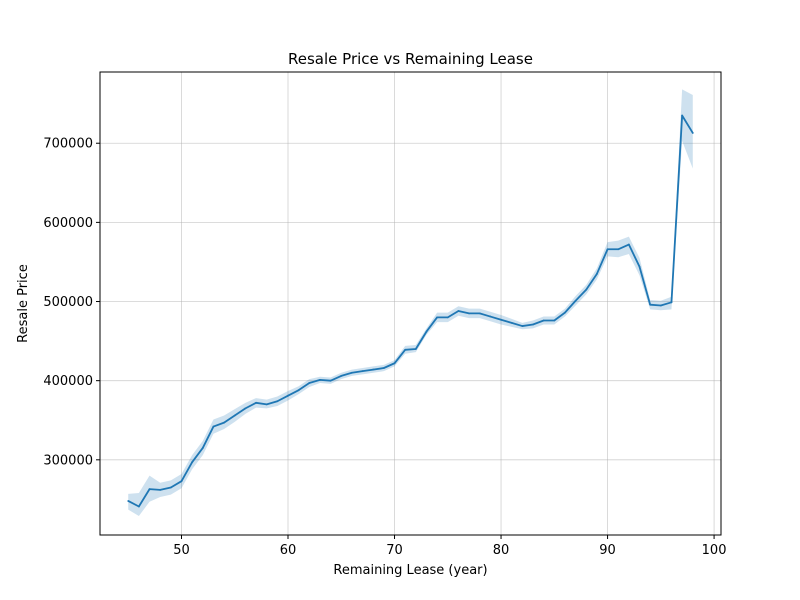 Image resolution: width=800 pixels, height=600 pixels. What do you see at coordinates (501, 550) in the screenshot?
I see `x-tick-label: 80` at bounding box center [501, 550].